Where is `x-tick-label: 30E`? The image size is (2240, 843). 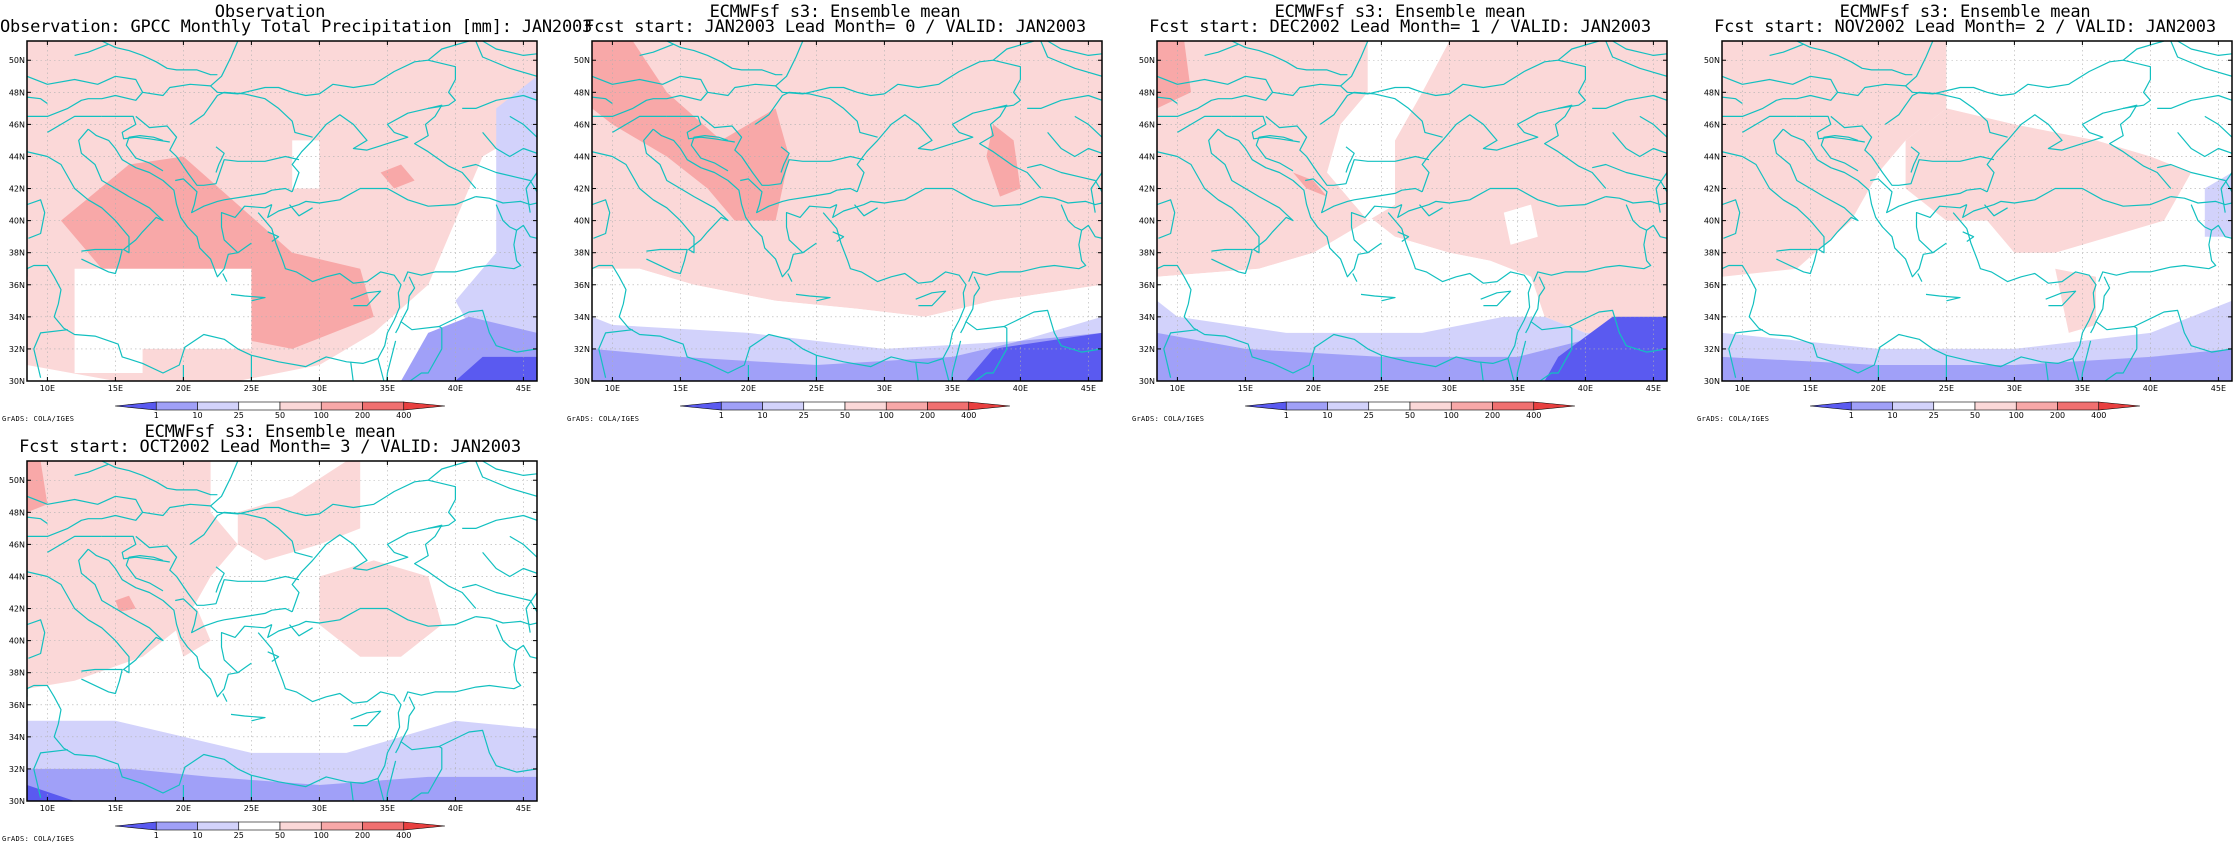
x-tick-label: 30E is located at coordinates (1449, 388).